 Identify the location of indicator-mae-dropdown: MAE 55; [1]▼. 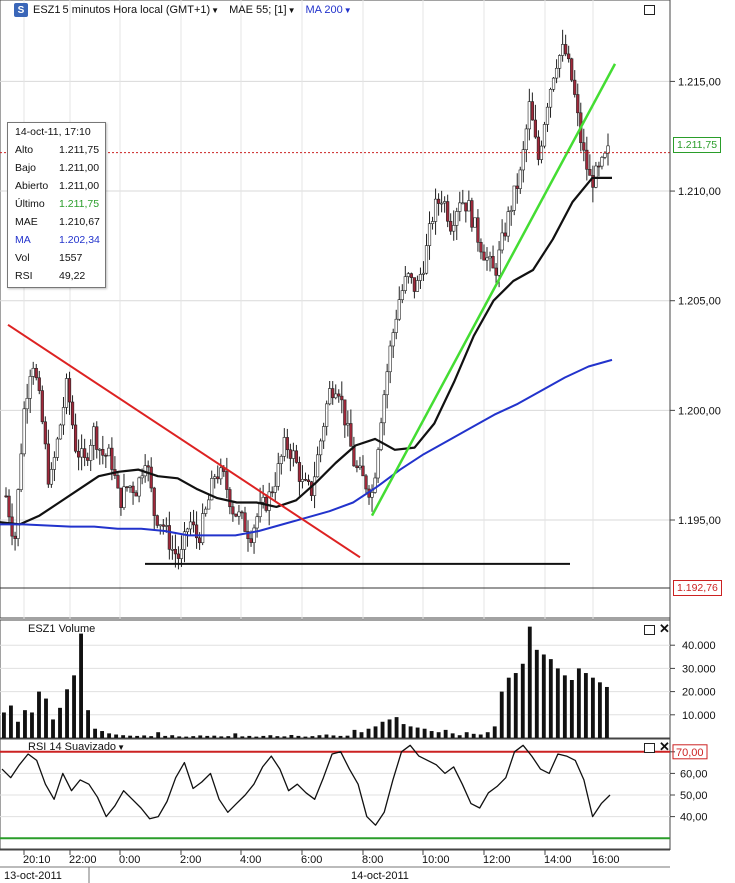
(262, 10).